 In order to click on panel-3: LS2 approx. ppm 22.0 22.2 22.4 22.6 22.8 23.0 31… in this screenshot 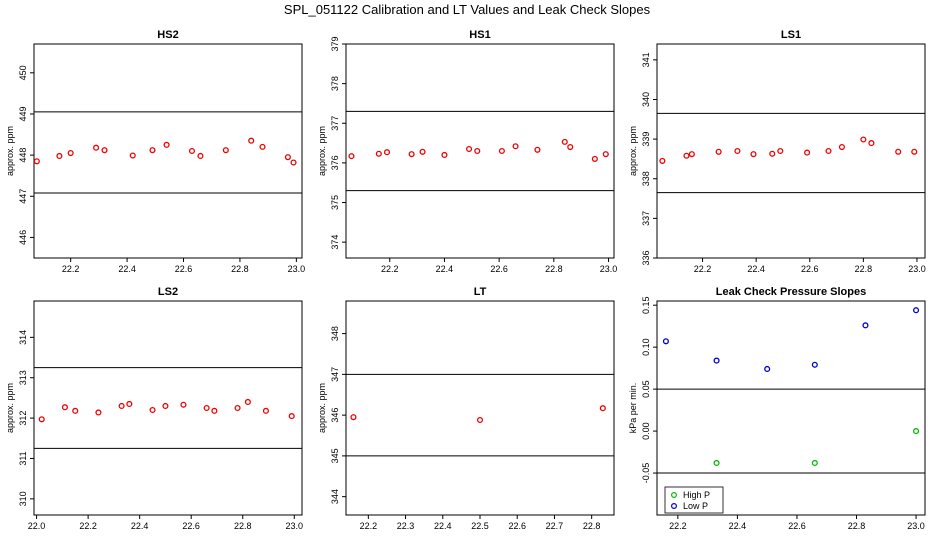, I will do `click(154, 408)`.